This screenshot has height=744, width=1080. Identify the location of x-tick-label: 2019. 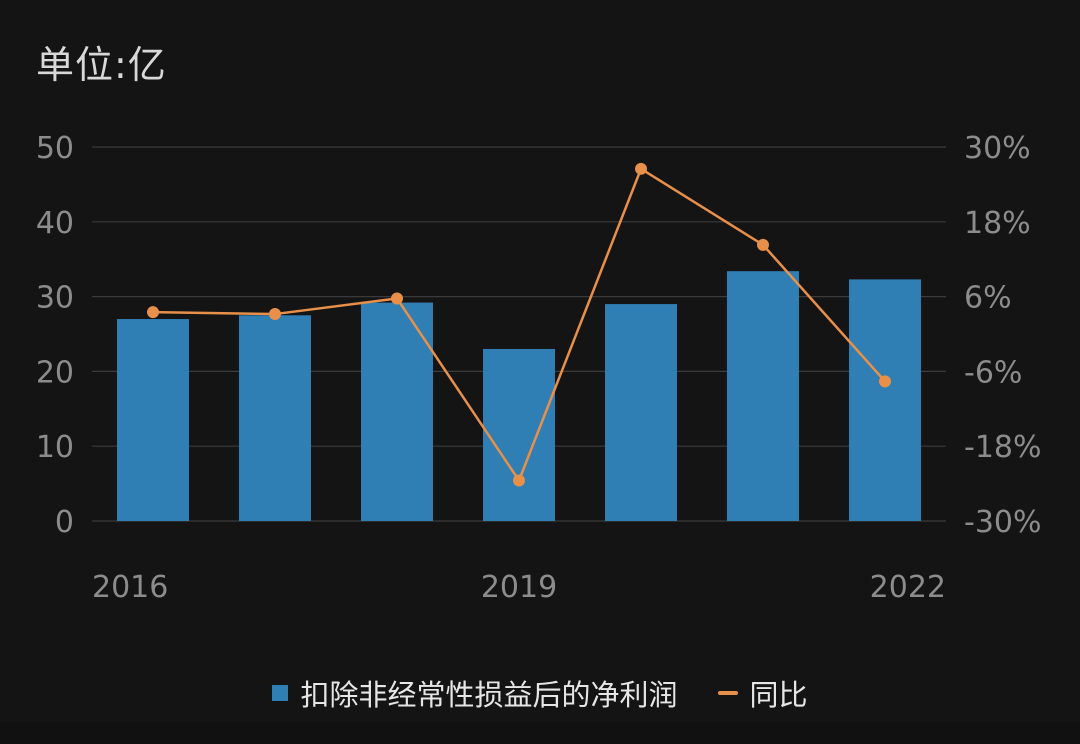
(519, 587).